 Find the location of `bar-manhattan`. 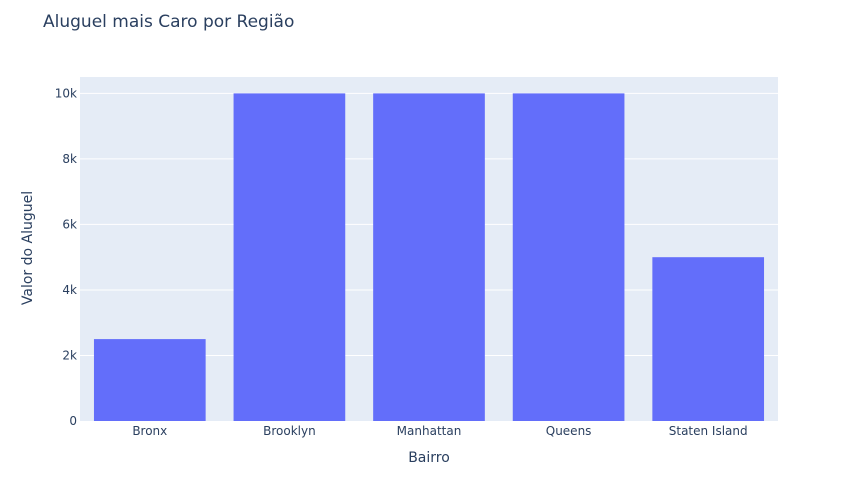

bar-manhattan is located at coordinates (429, 257).